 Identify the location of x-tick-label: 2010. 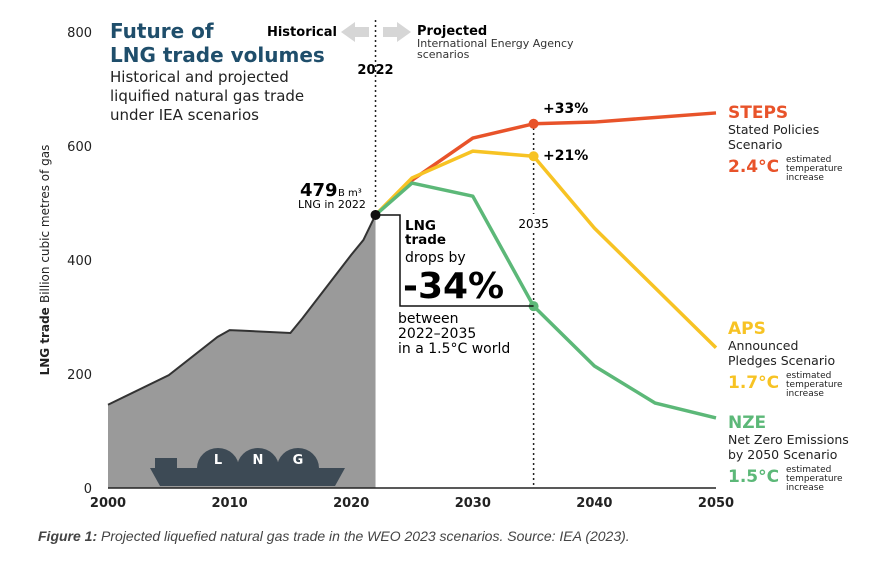
(230, 503).